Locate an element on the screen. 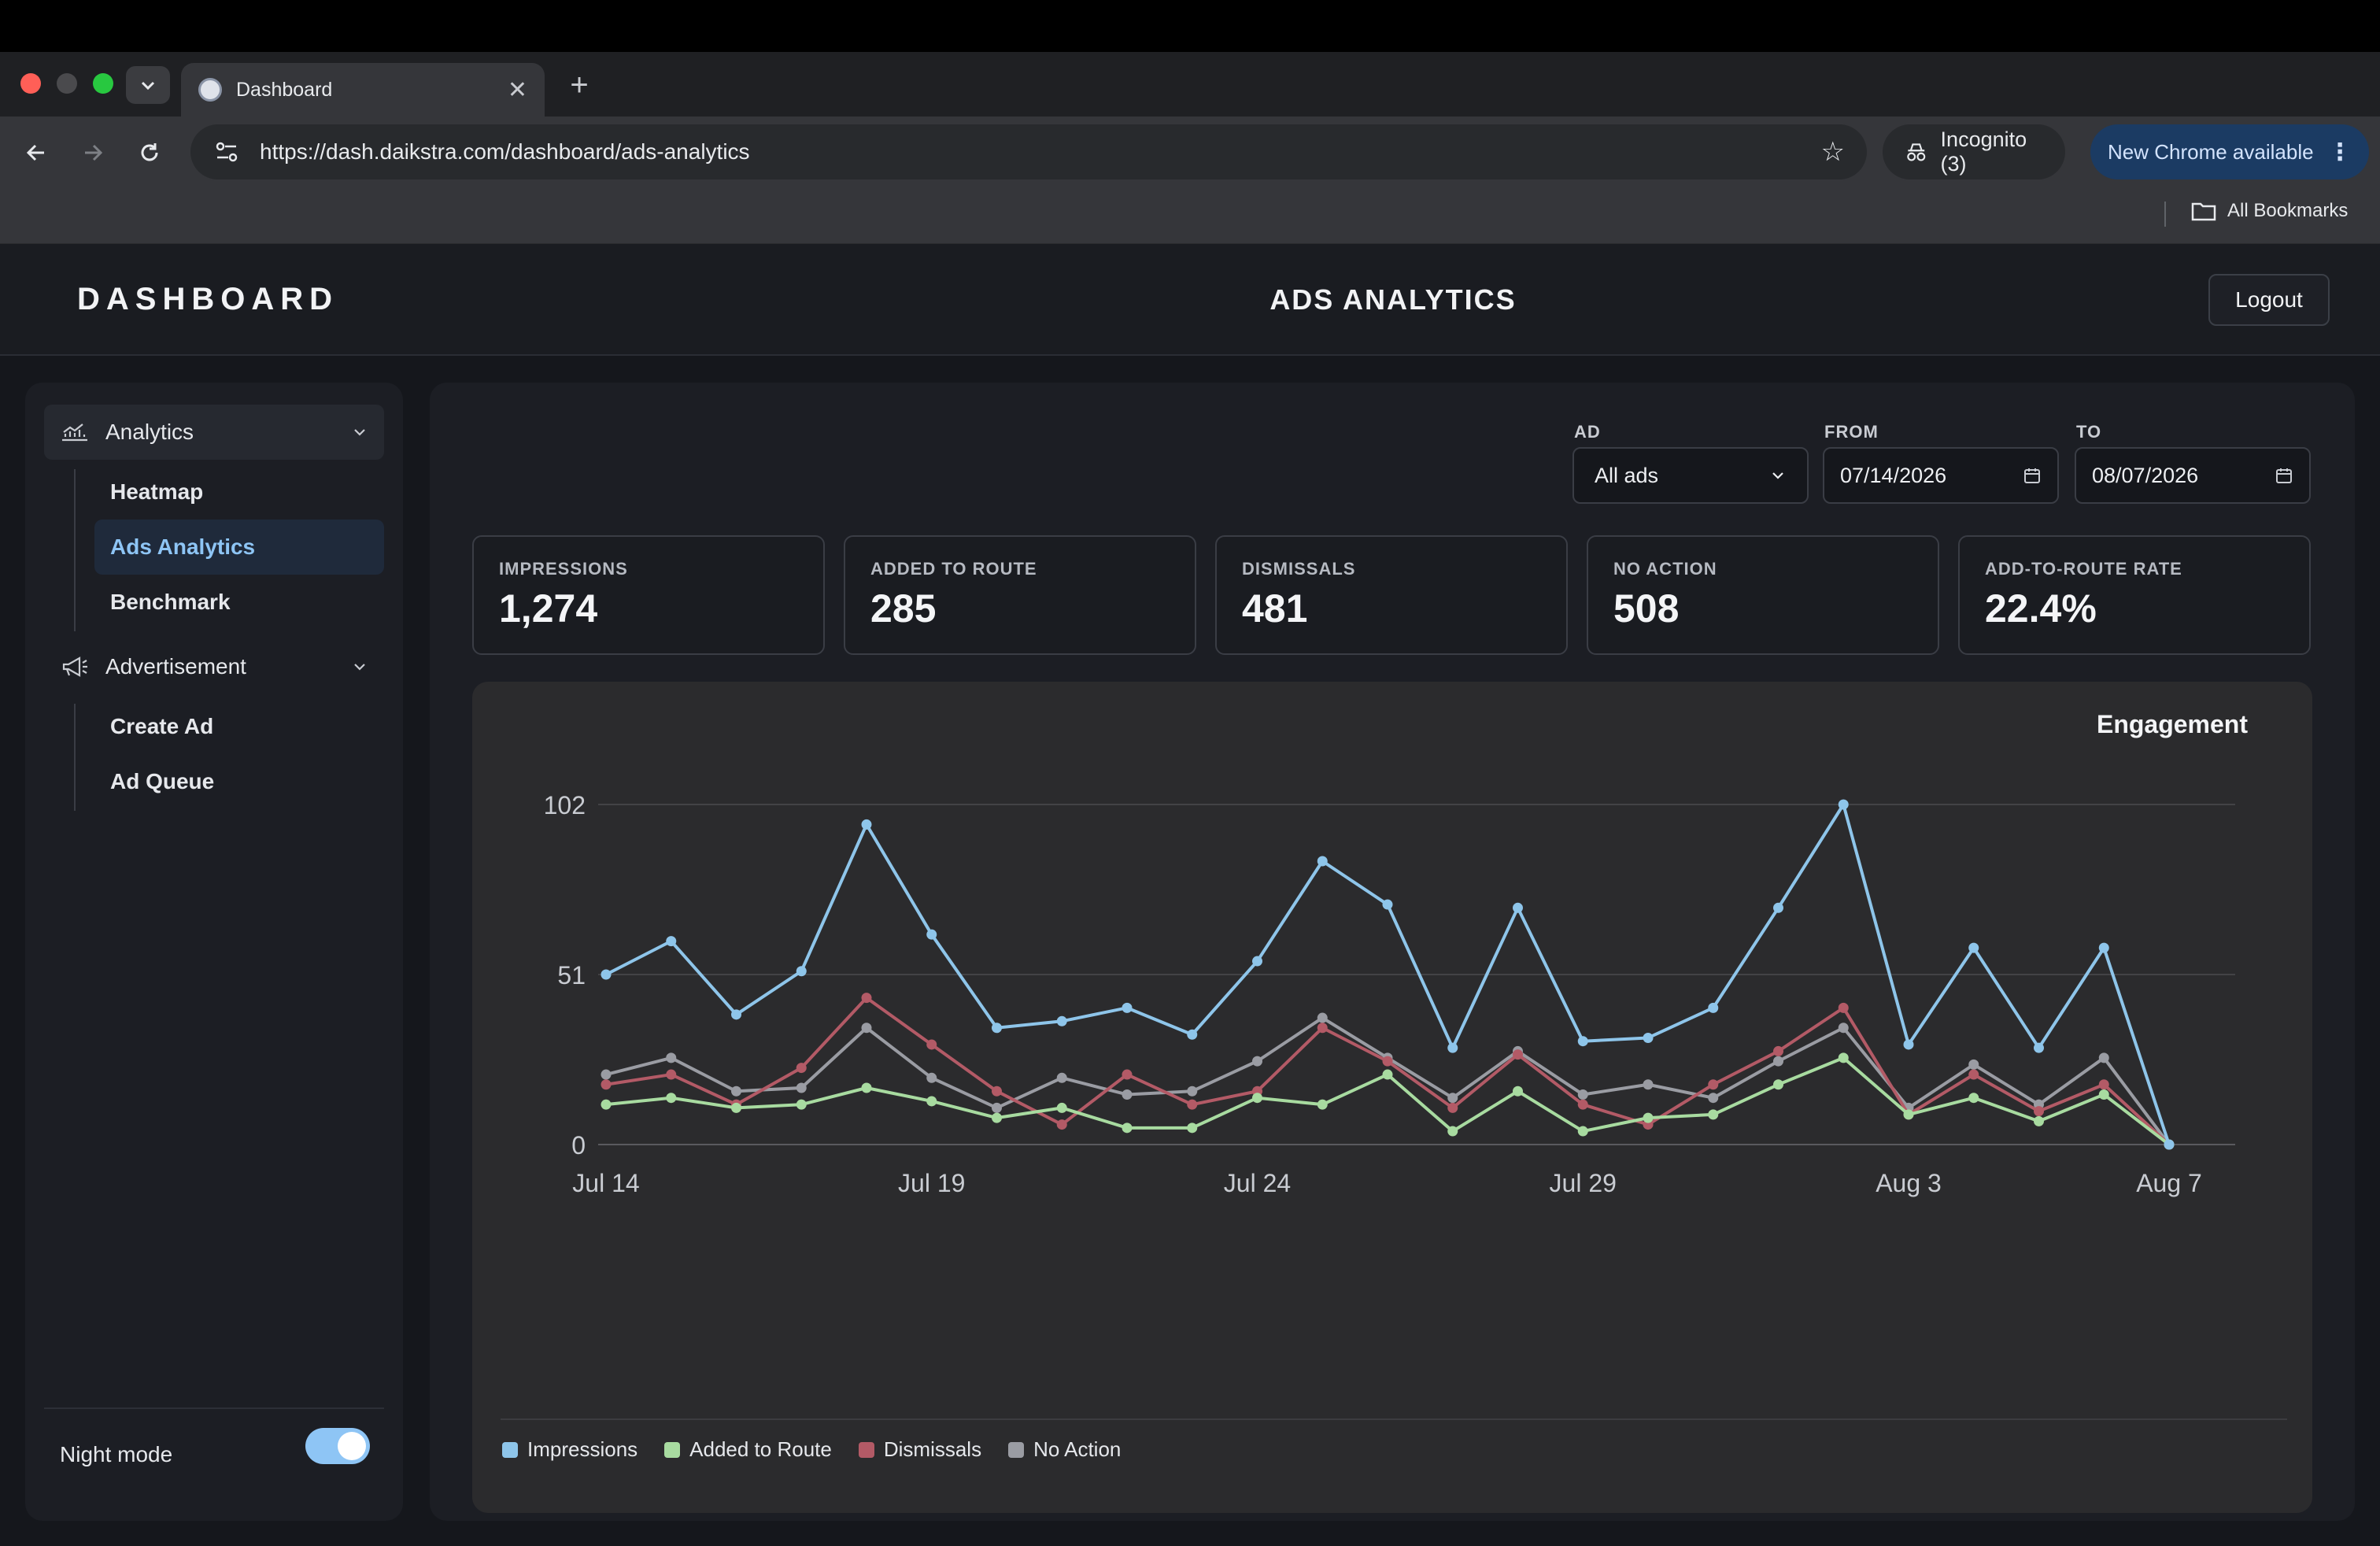  kpi-label: DISMISSALS is located at coordinates (1299, 569).